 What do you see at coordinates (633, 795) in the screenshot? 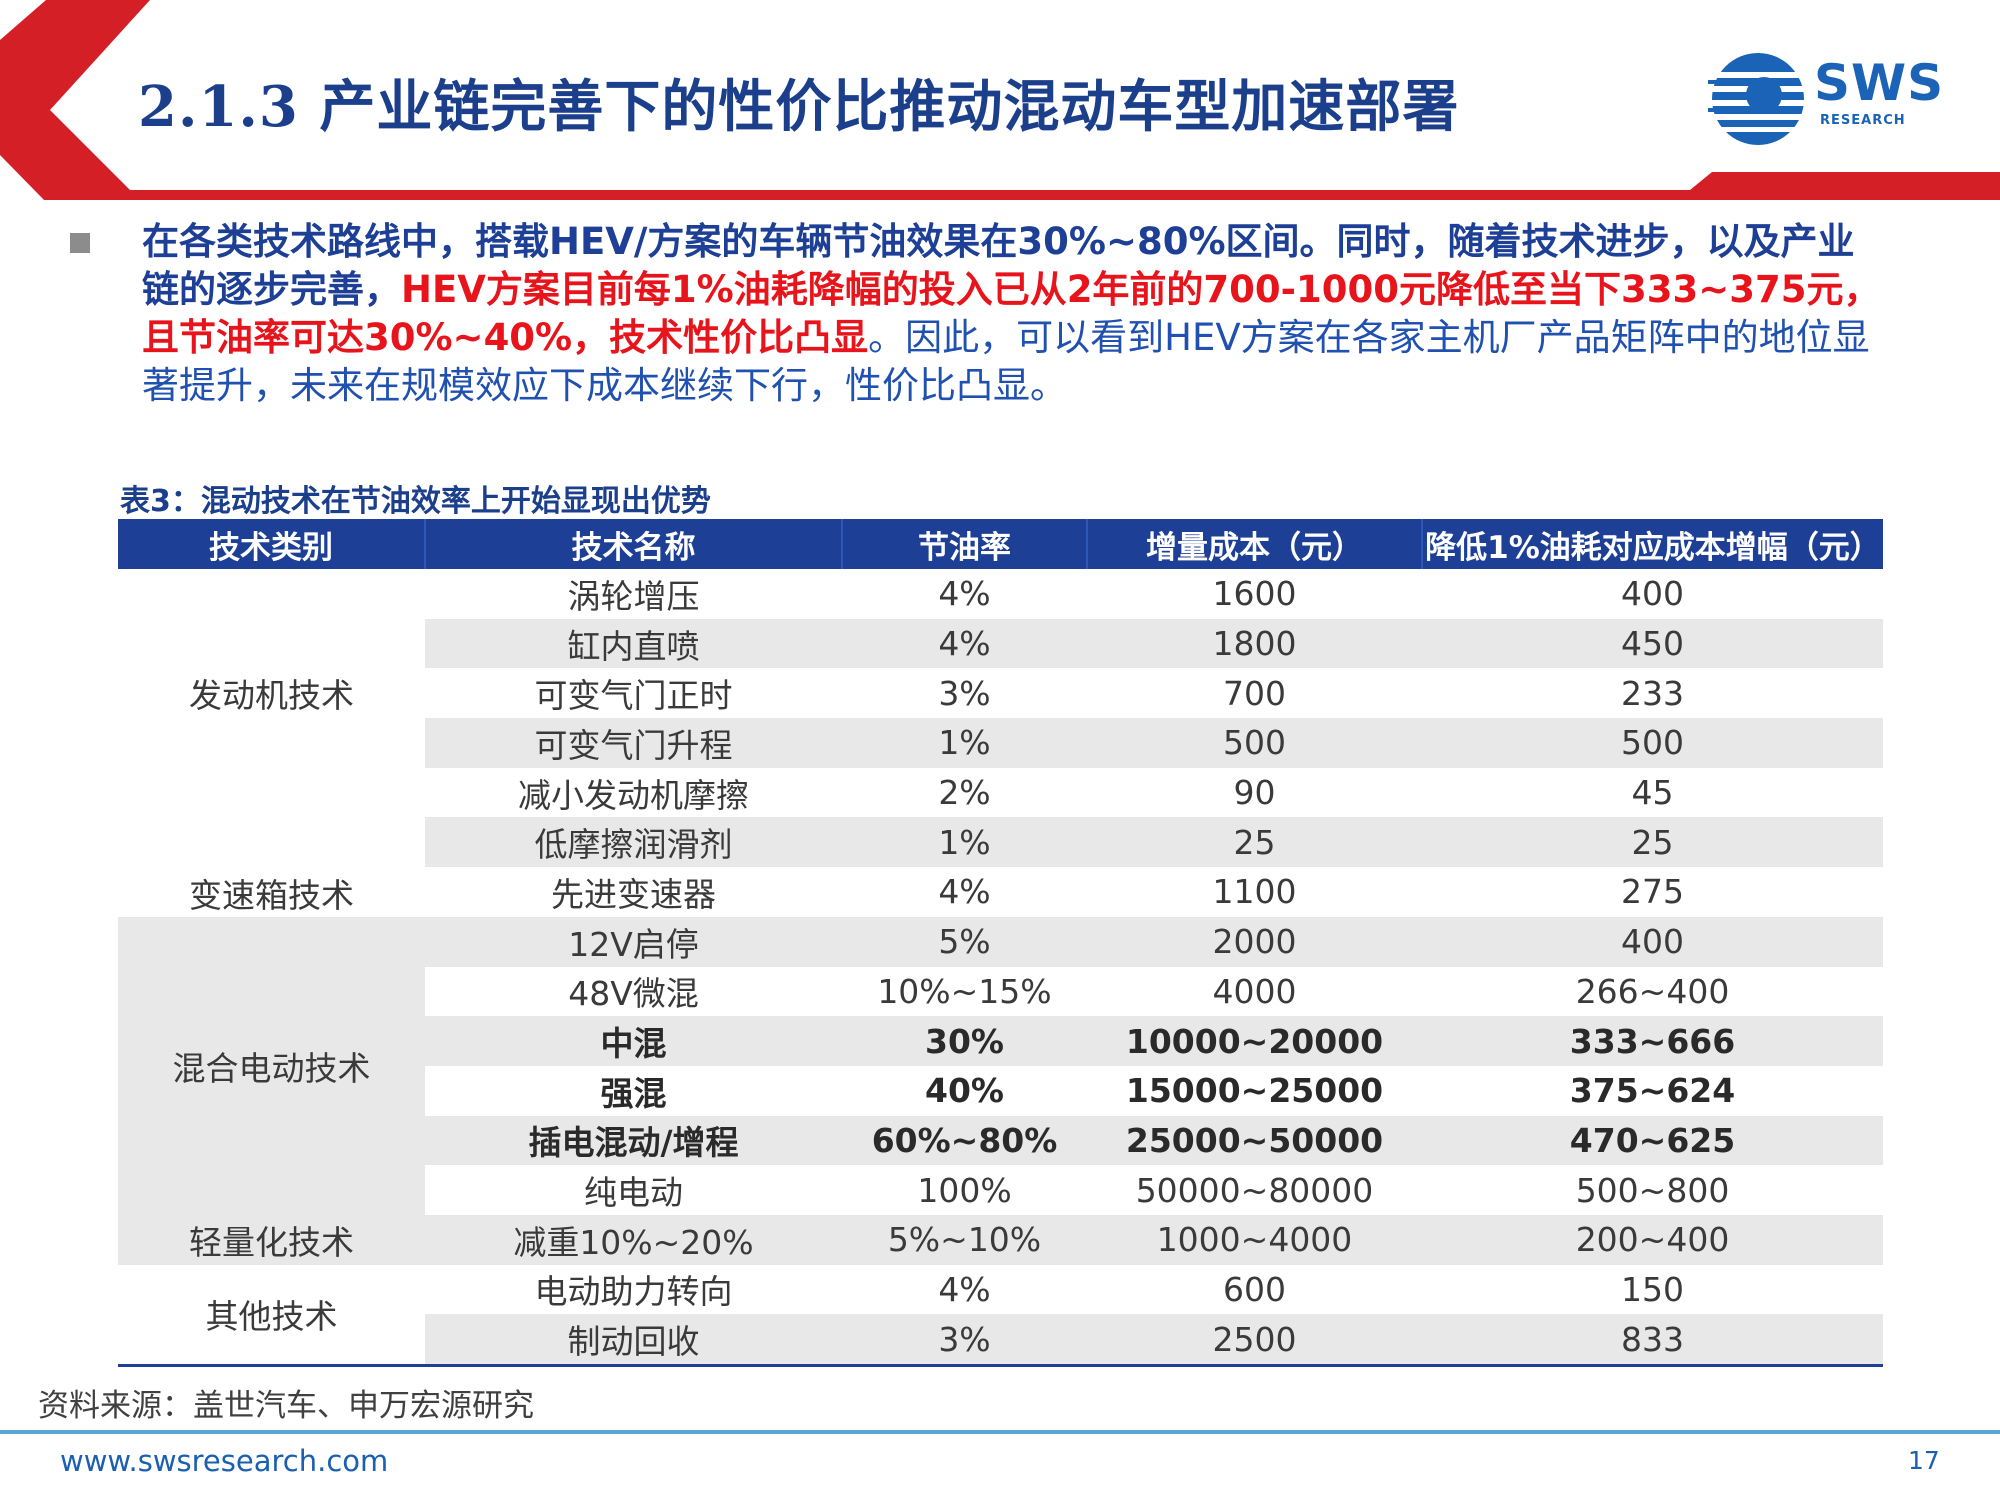
I see `tech-name-cell: 减小发动机摩擦` at bounding box center [633, 795].